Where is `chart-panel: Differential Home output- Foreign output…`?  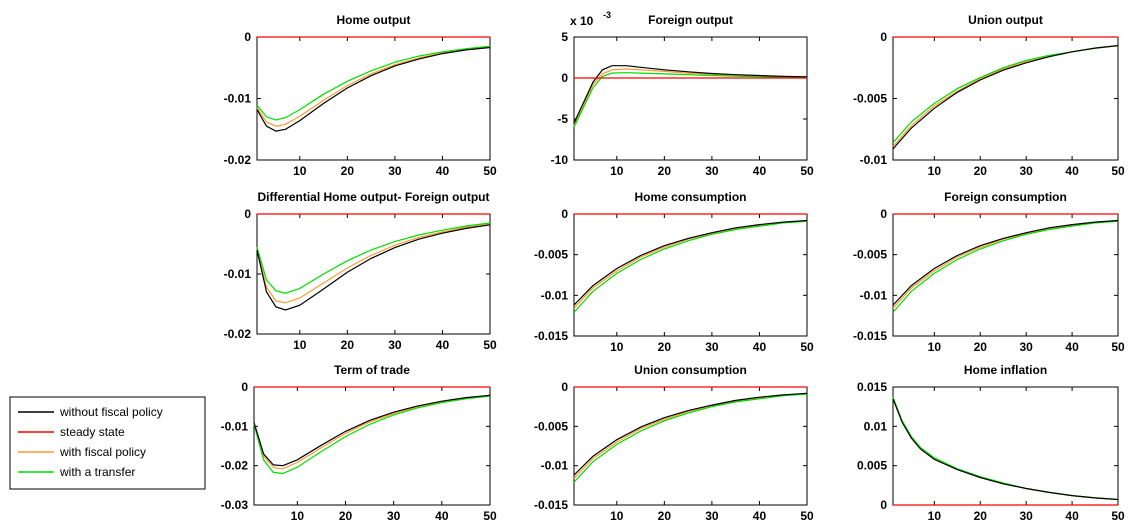
chart-panel: Differential Home output- Foreign output… is located at coordinates (360, 271).